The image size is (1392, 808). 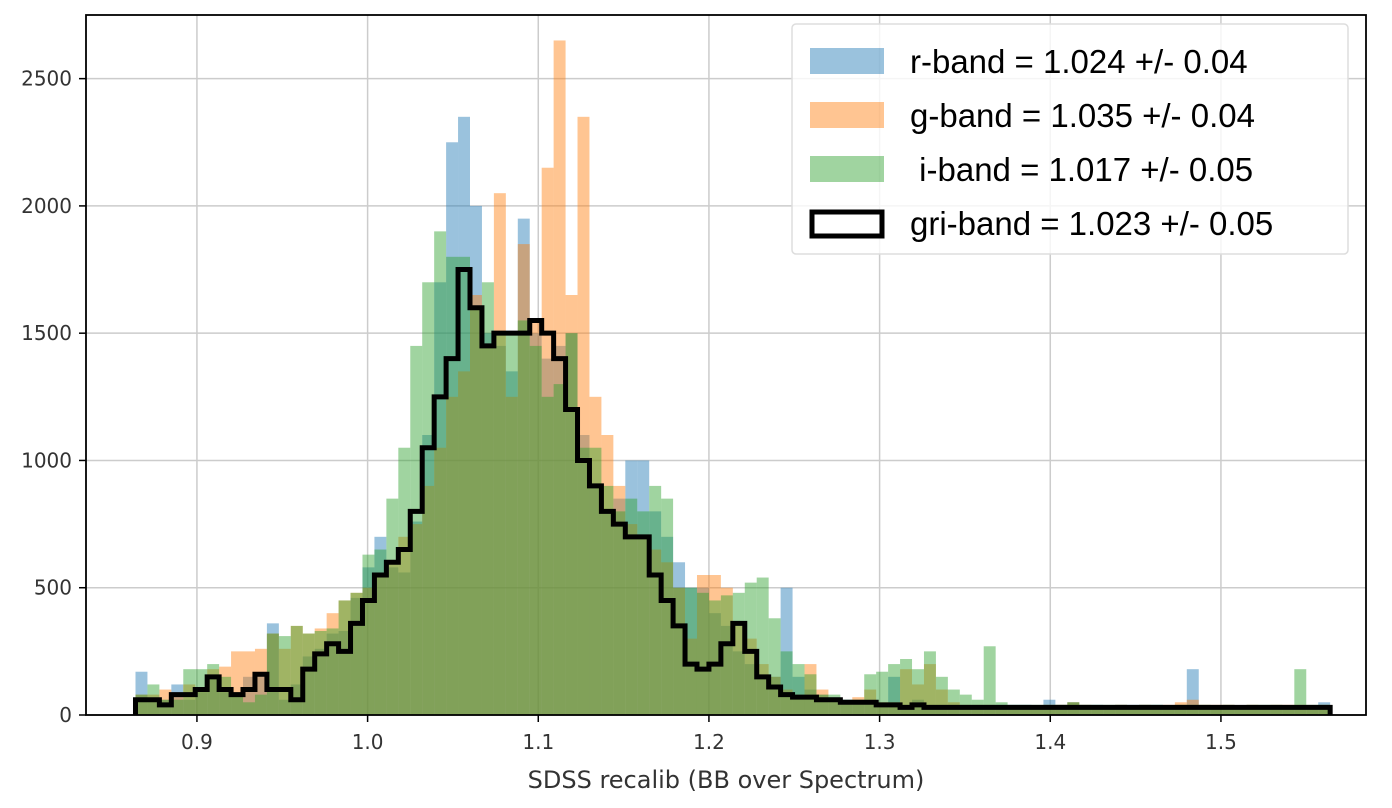 I want to click on legend-label: r-band = 1.024 +/- 0.04, so click(x=1079, y=61).